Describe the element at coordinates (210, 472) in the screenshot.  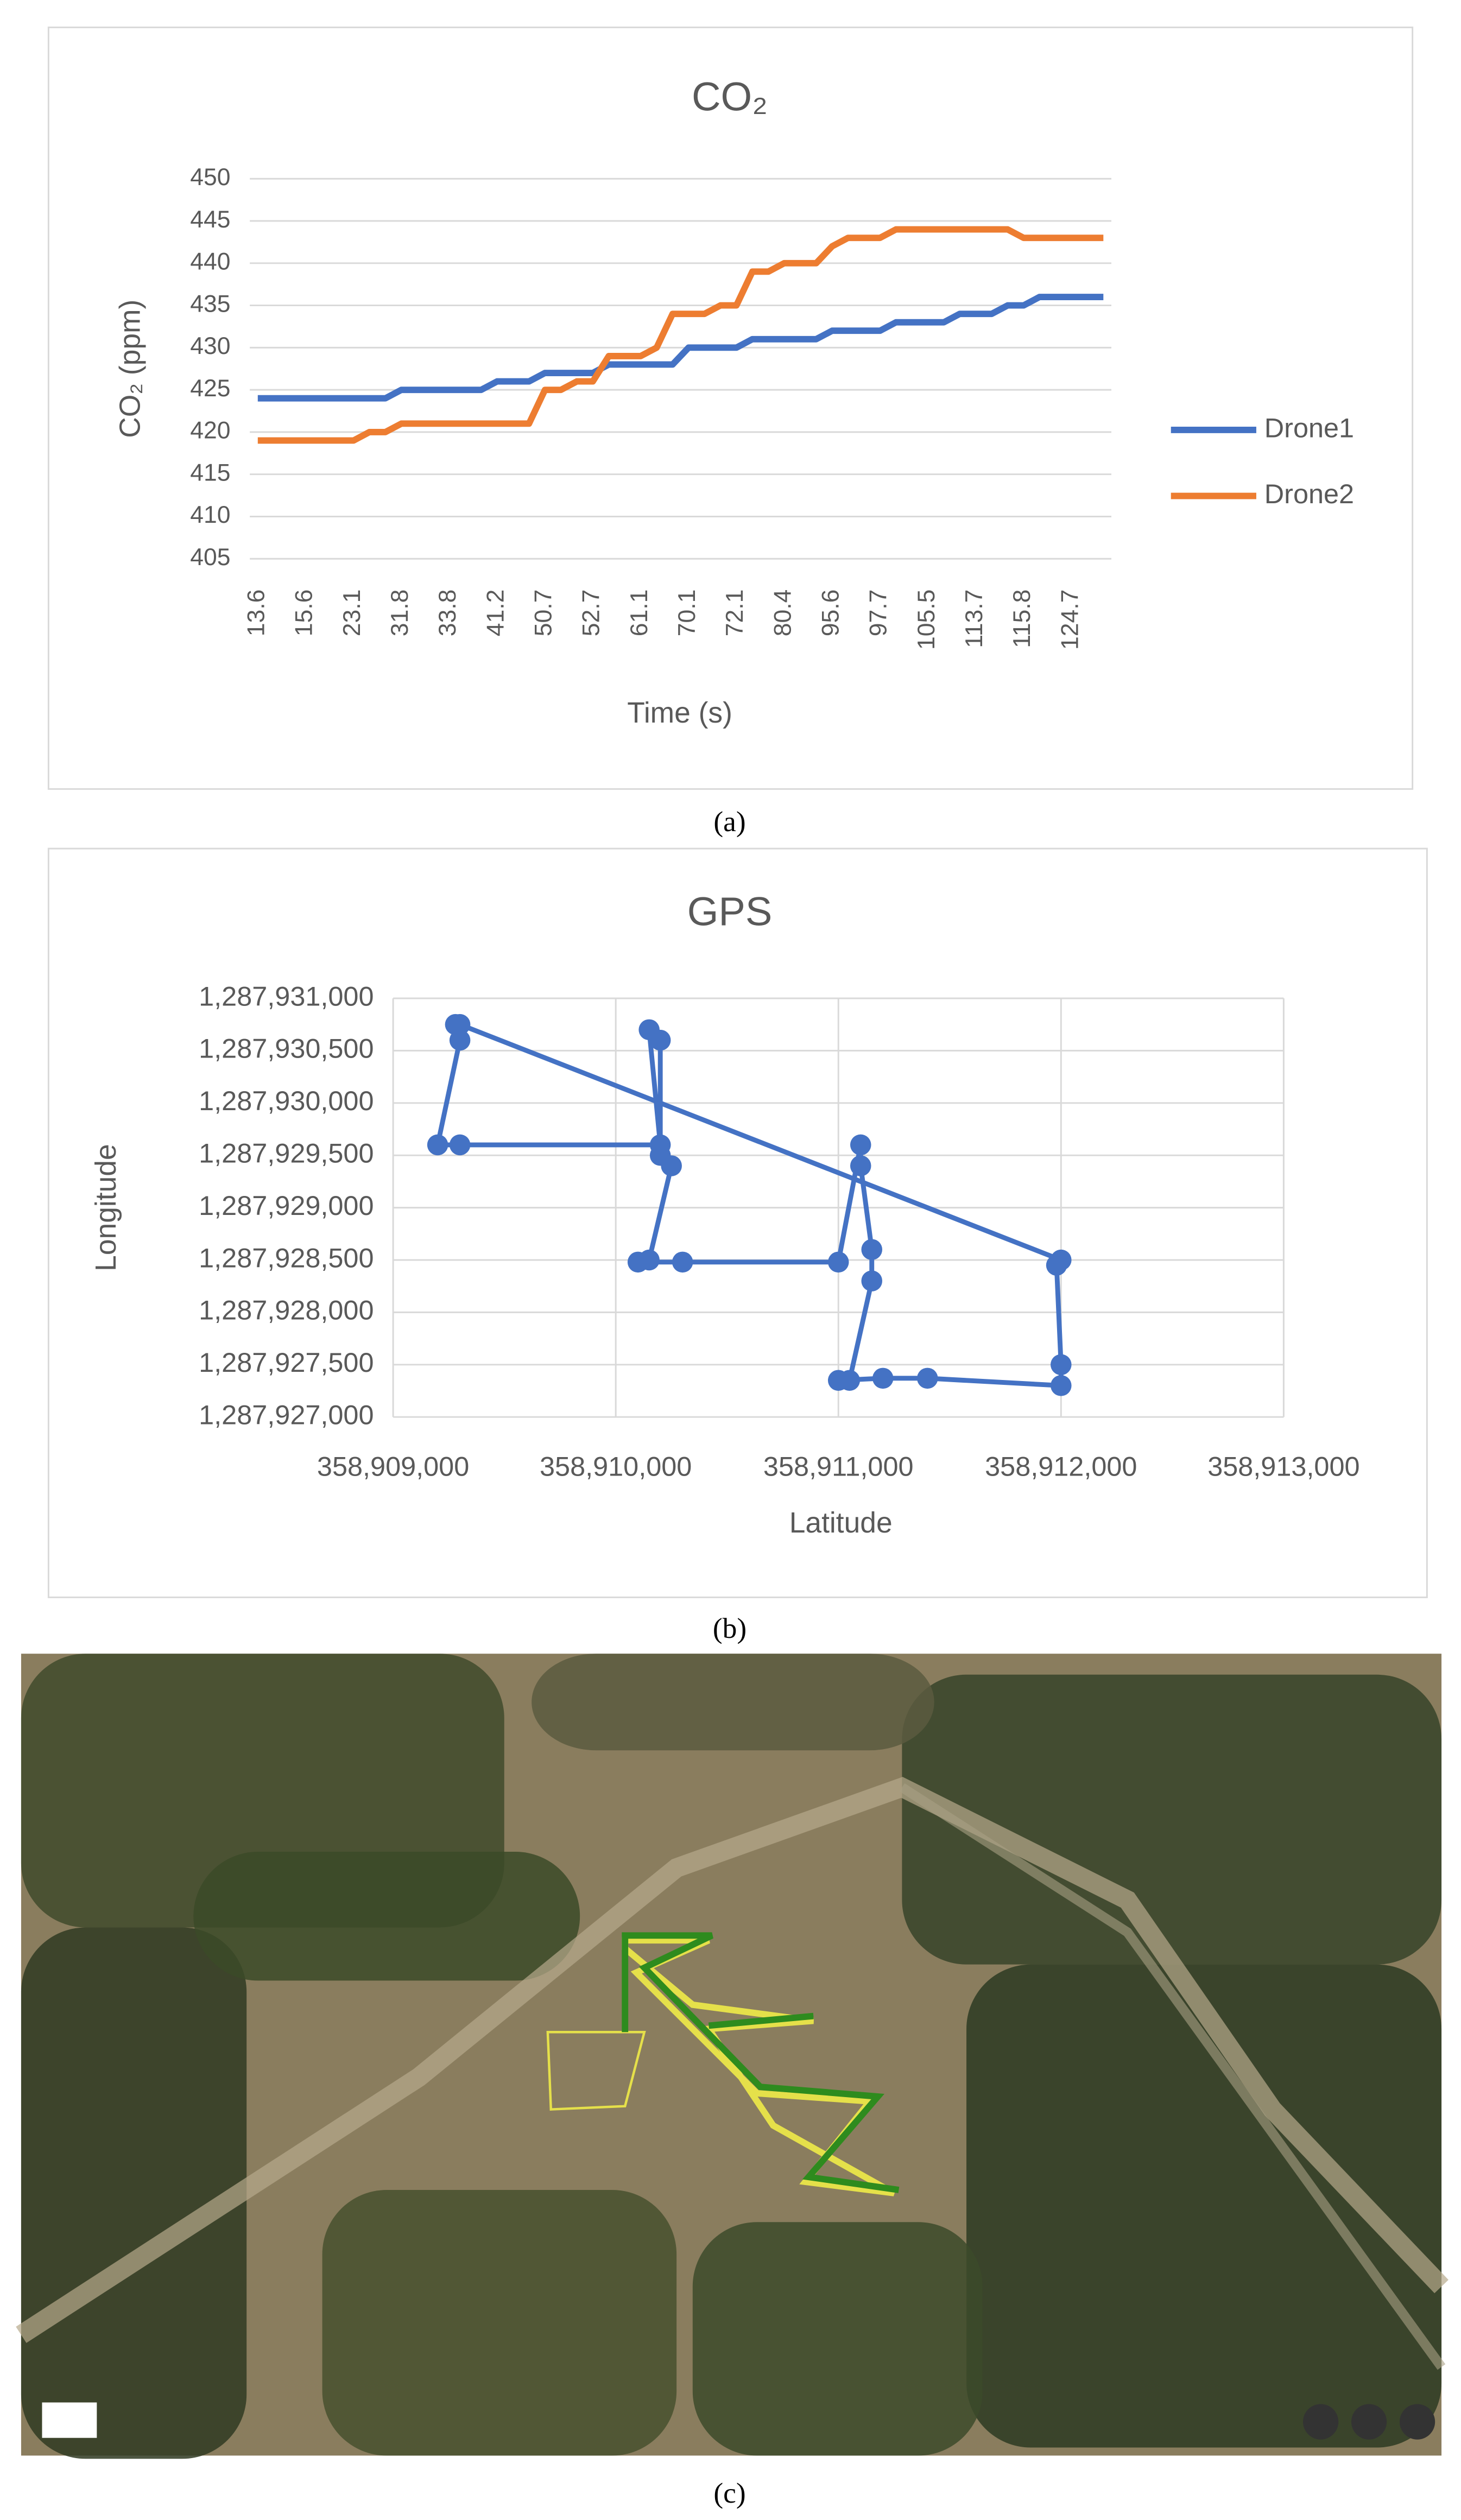
I see `y-tick-label: 415` at that location.